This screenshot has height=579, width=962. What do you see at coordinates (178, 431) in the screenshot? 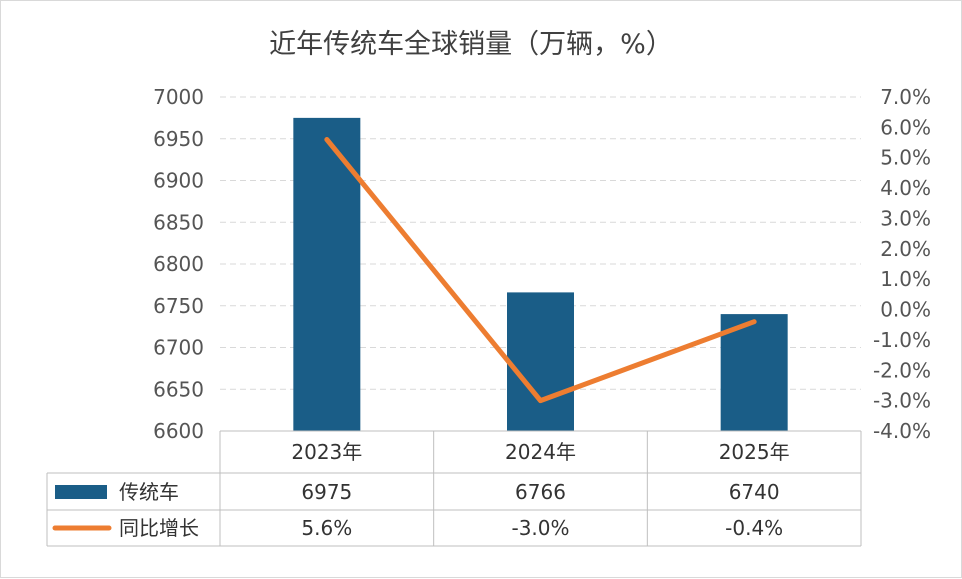
I see `left-axis-tick-label: 6600` at bounding box center [178, 431].